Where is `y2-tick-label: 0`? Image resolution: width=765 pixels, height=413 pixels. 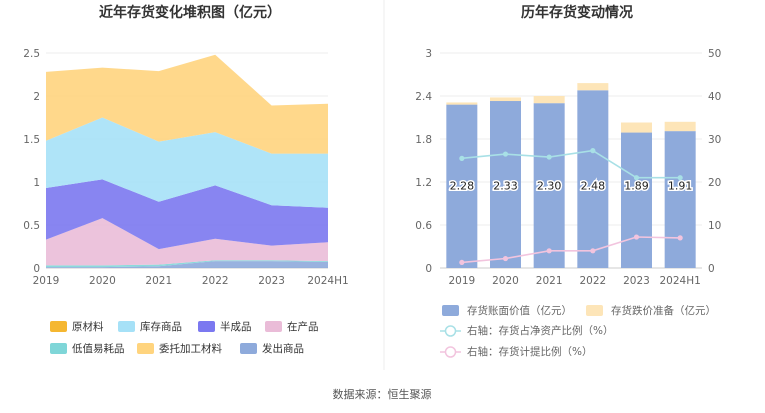
y2-tick-label: 0 is located at coordinates (711, 269).